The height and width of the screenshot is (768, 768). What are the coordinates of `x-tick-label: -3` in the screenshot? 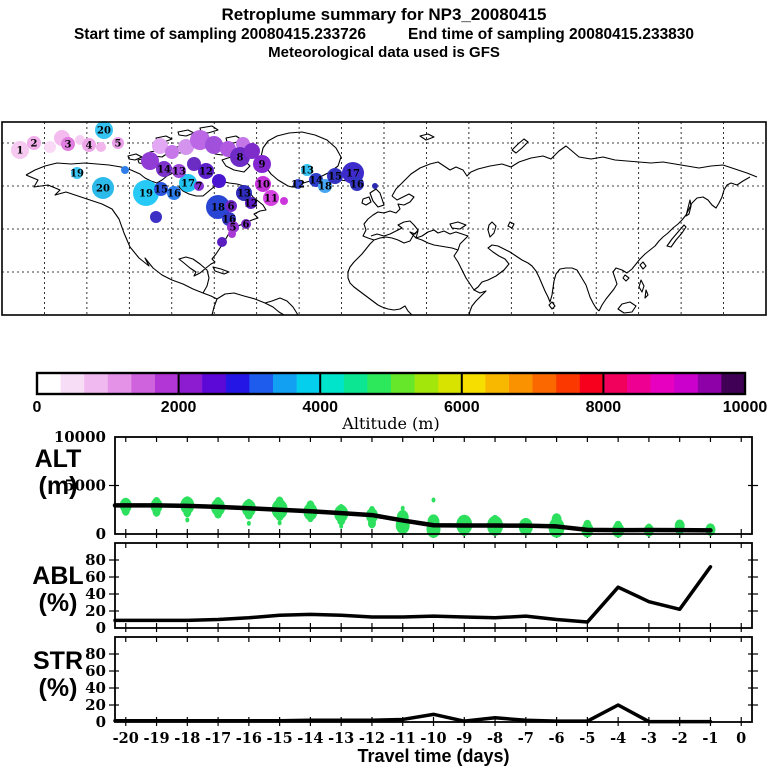 It's located at (649, 738).